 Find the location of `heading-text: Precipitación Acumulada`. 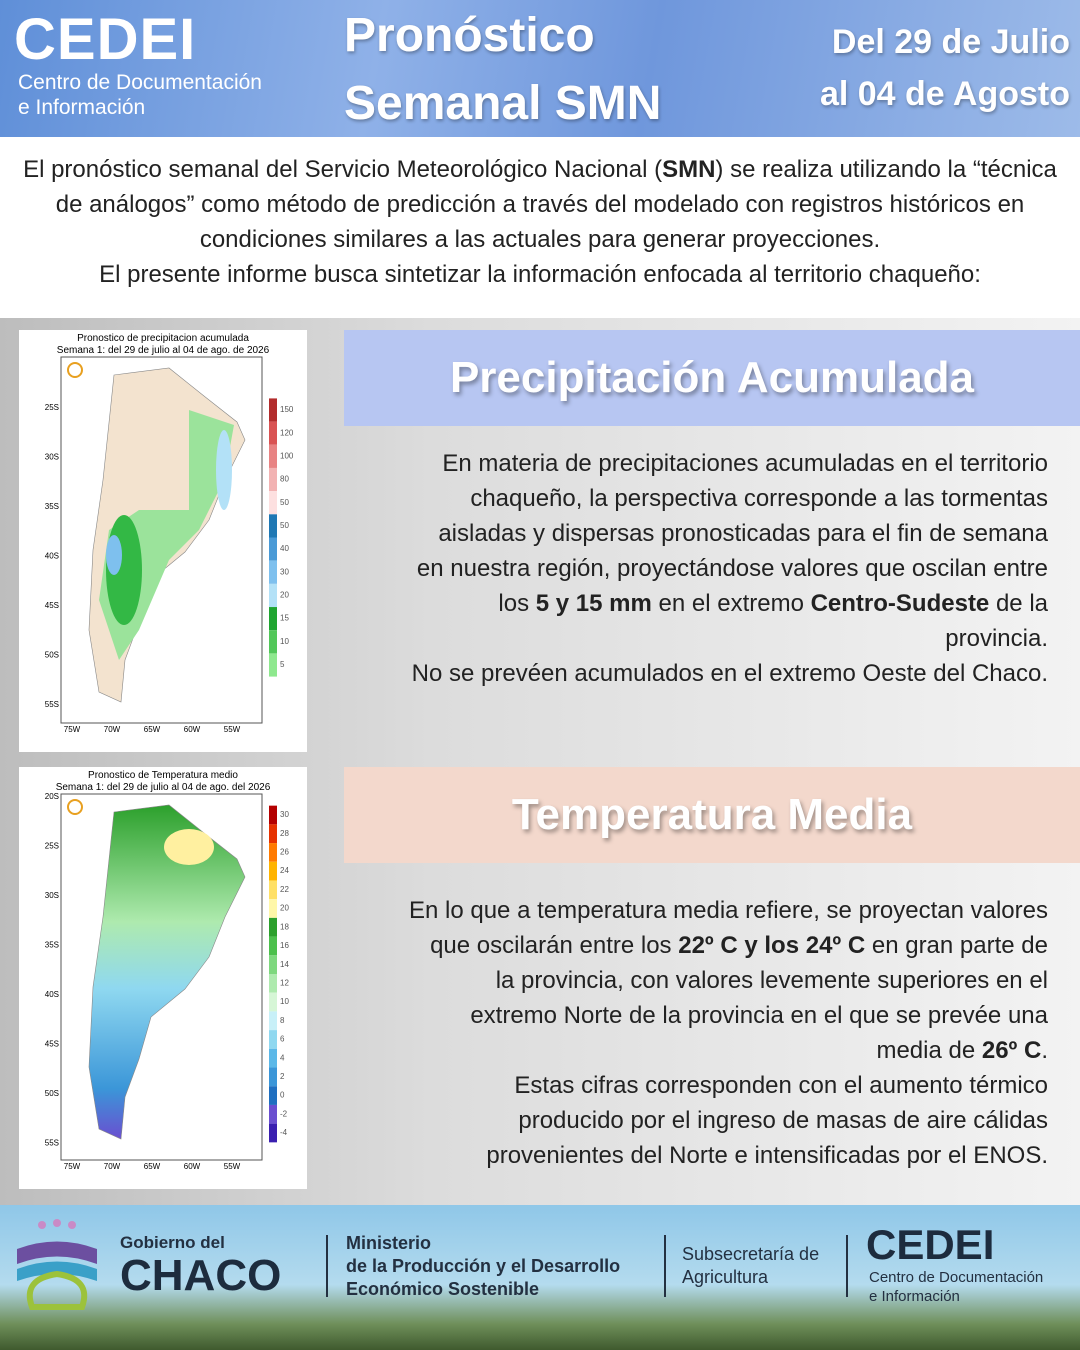

heading-text: Precipitación Acumulada is located at coordinates (712, 377).